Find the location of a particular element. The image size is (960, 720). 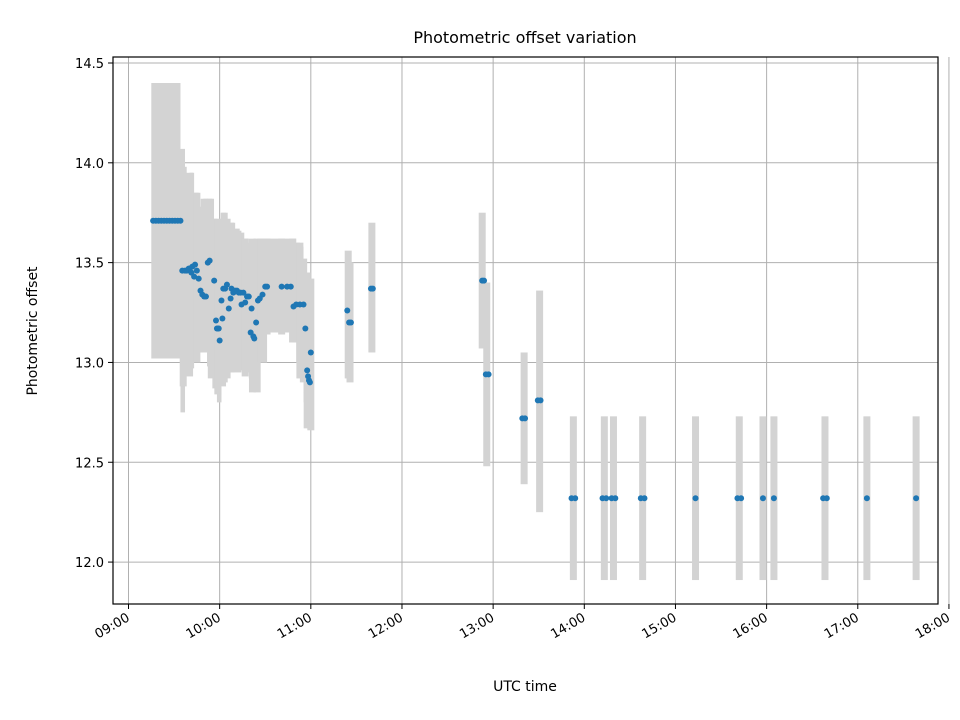

y-tick-label: 13.0 is located at coordinates (89, 363).